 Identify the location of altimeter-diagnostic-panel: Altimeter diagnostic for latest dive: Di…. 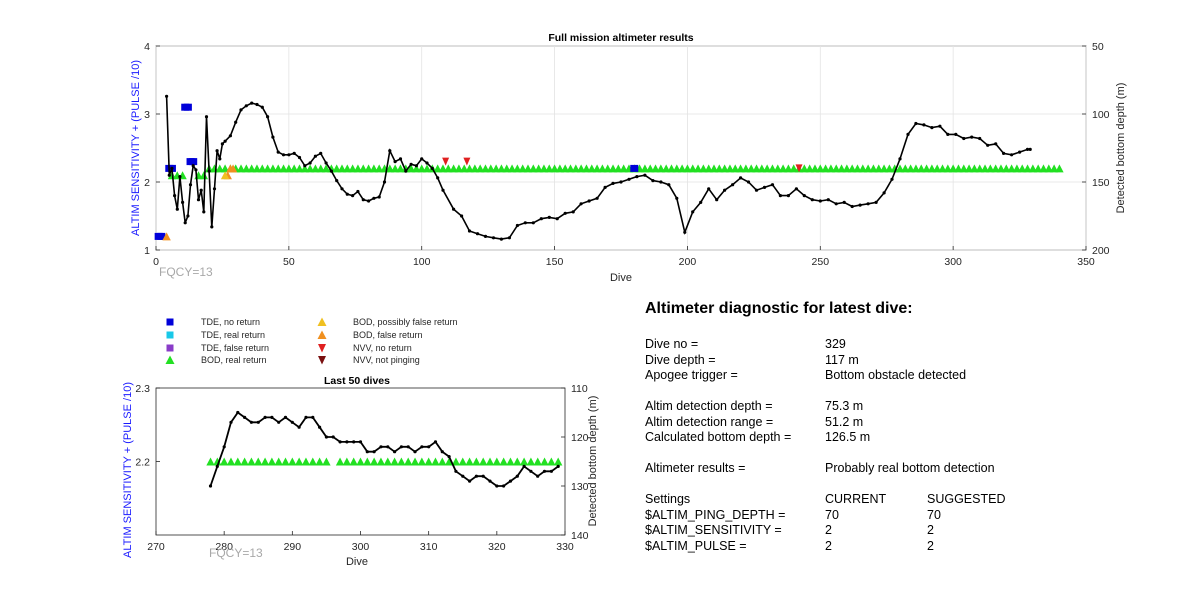
(855, 427).